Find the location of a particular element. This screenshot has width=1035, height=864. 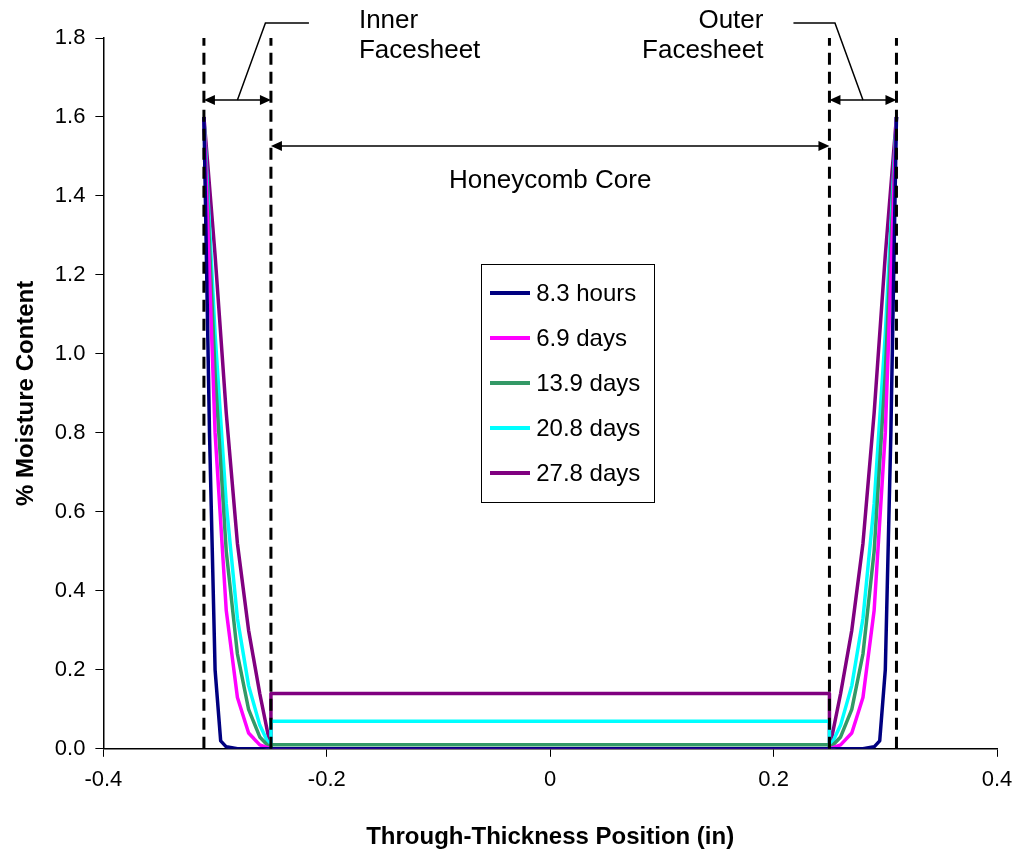

y-tick-label: 1.4 is located at coordinates (70, 195).